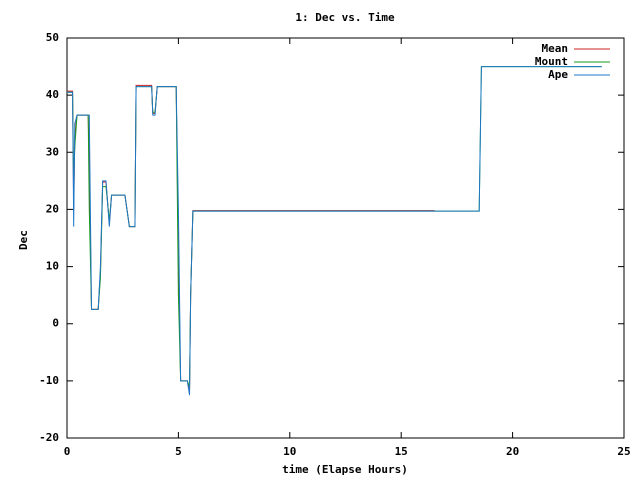  What do you see at coordinates (623, 451) in the screenshot?
I see `x-tick-label: 25` at bounding box center [623, 451].